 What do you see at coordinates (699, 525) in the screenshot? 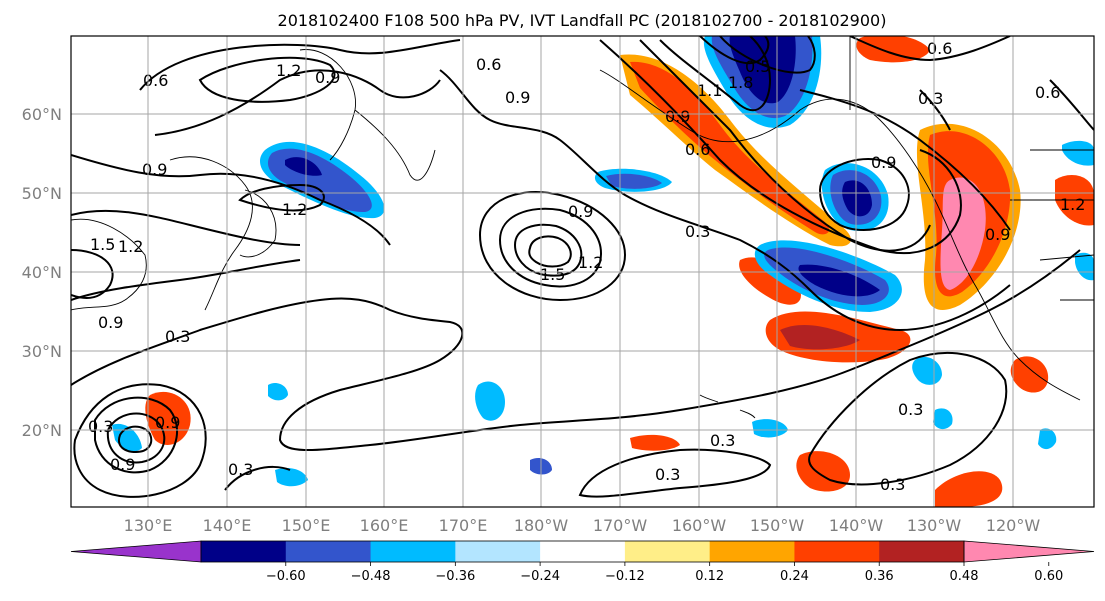
I see `lon-tick-label: 160°W` at bounding box center [699, 525].